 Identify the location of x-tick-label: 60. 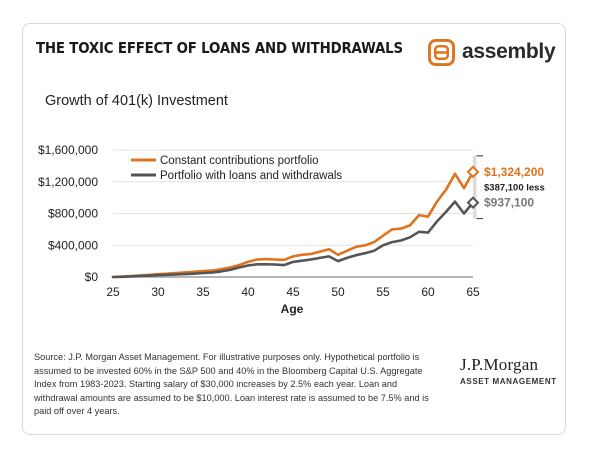
(428, 292).